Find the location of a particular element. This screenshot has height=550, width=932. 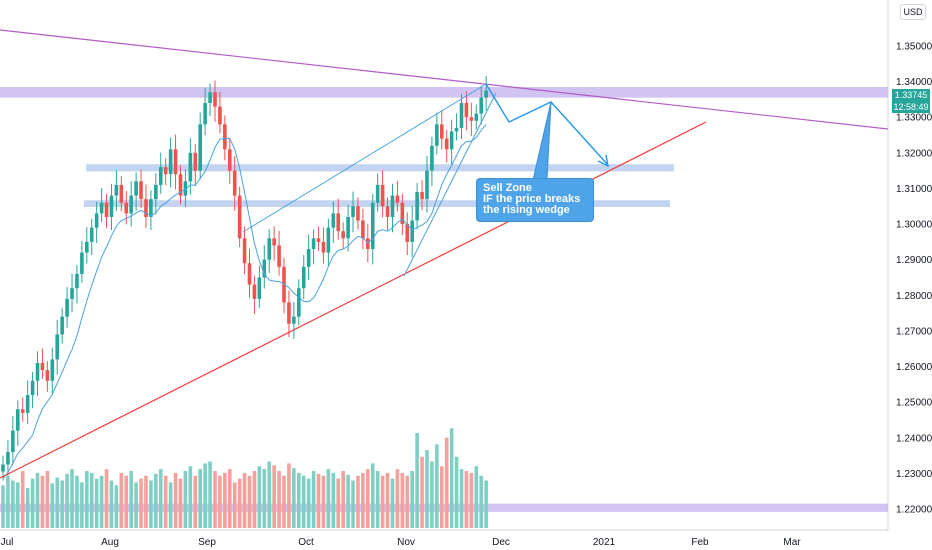

currency-label: USD is located at coordinates (913, 12).